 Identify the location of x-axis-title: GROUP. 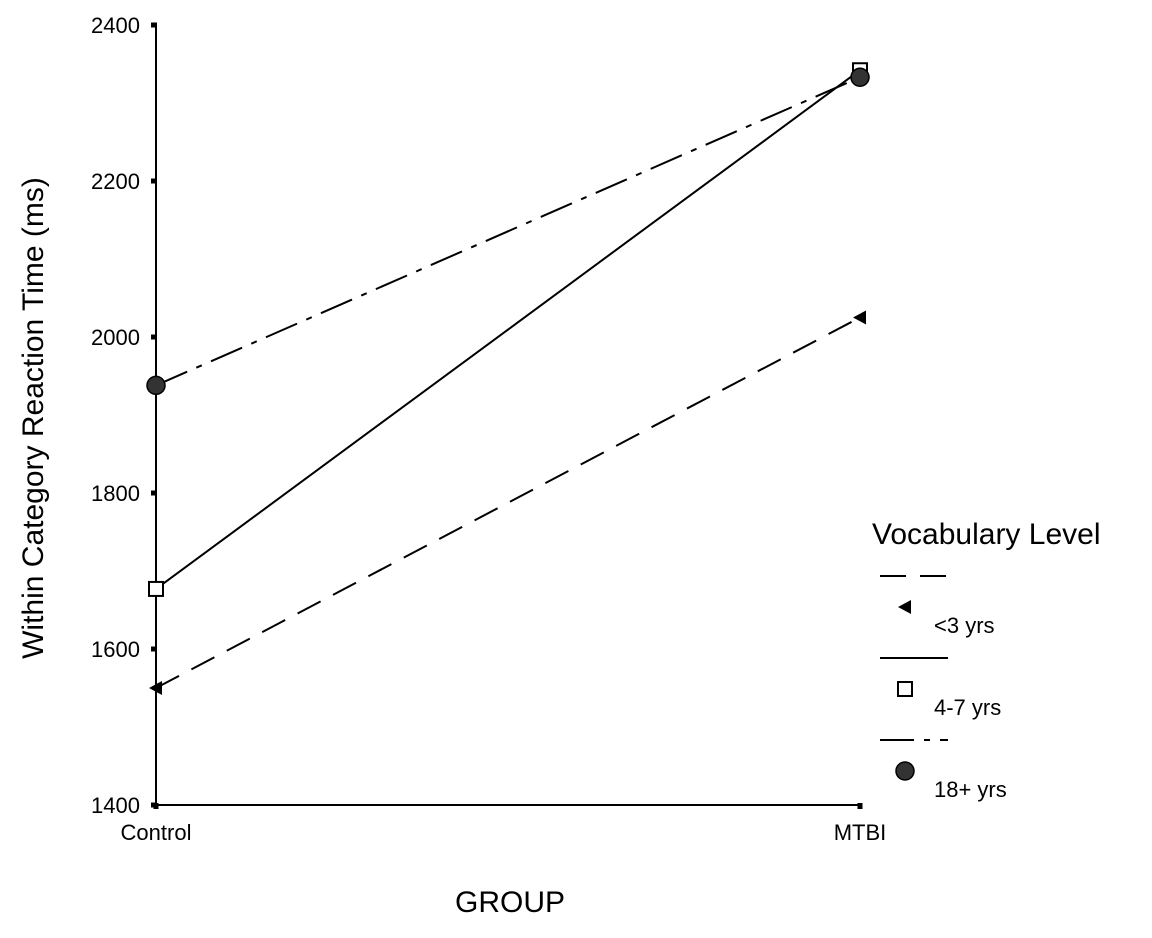
(510, 902).